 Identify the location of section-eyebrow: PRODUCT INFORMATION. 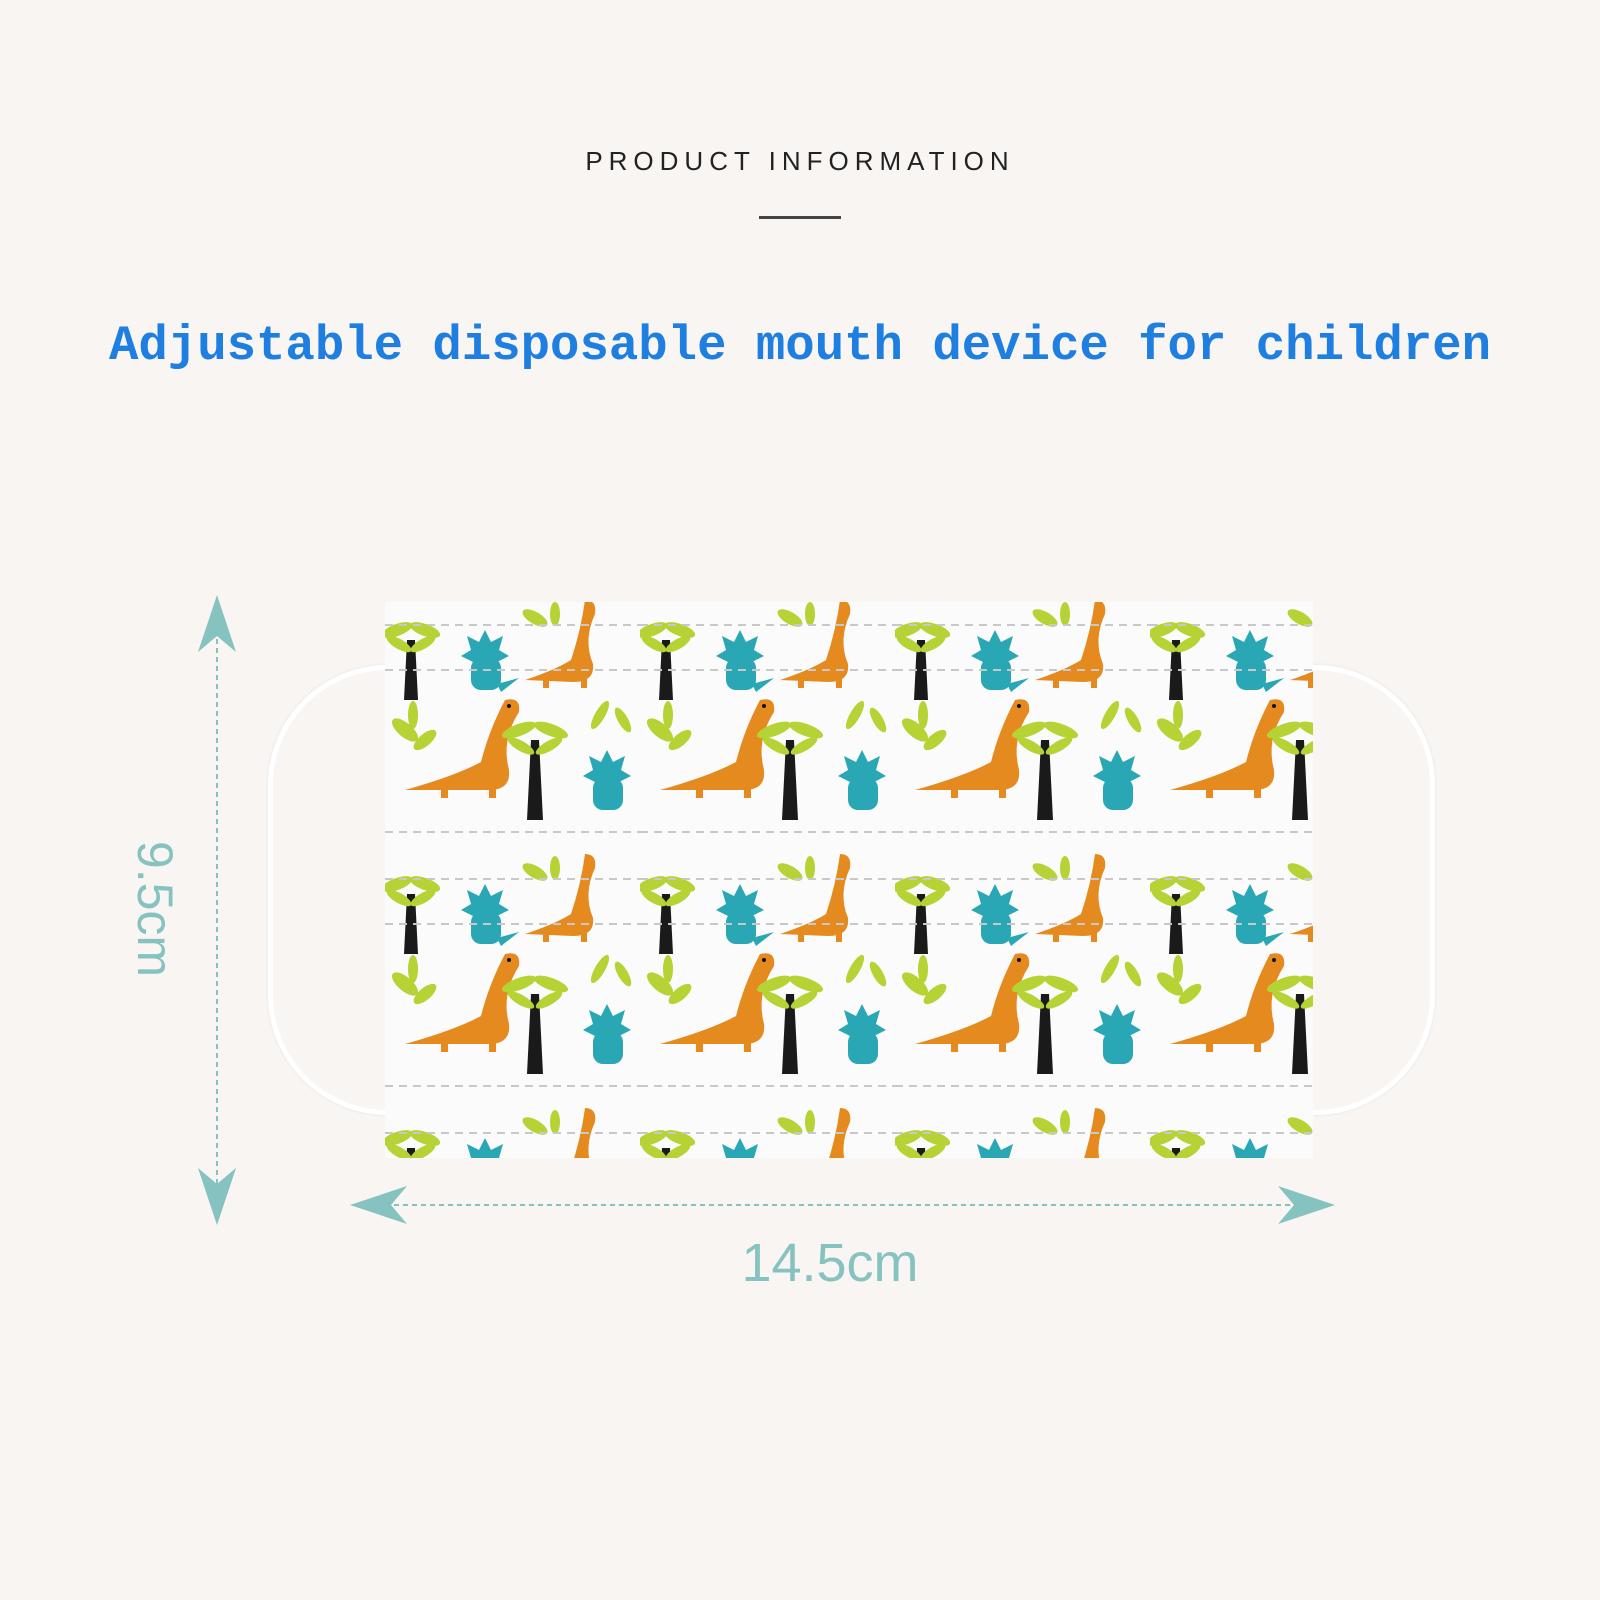
(800, 161).